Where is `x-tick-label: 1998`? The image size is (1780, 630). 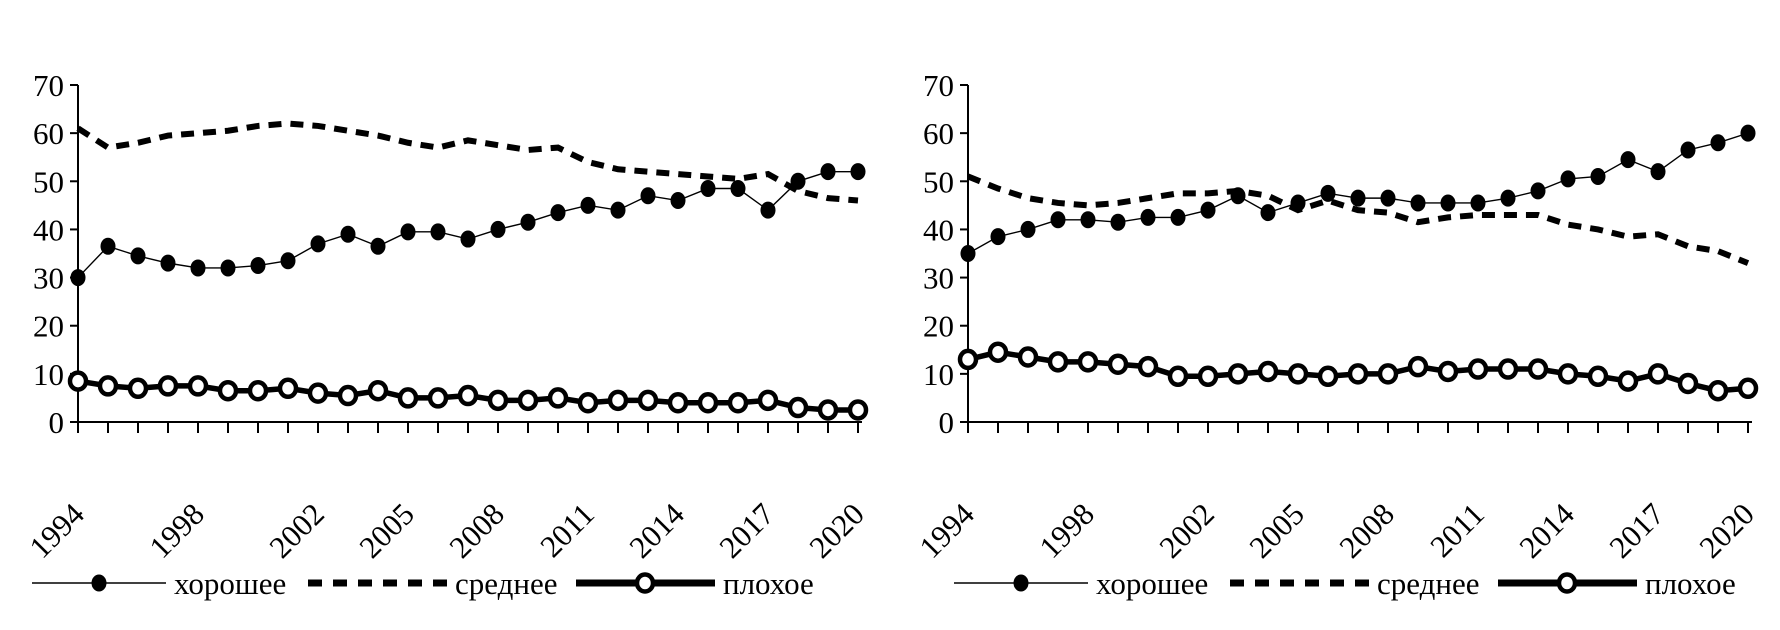
x-tick-label: 1998 is located at coordinates (1066, 530).